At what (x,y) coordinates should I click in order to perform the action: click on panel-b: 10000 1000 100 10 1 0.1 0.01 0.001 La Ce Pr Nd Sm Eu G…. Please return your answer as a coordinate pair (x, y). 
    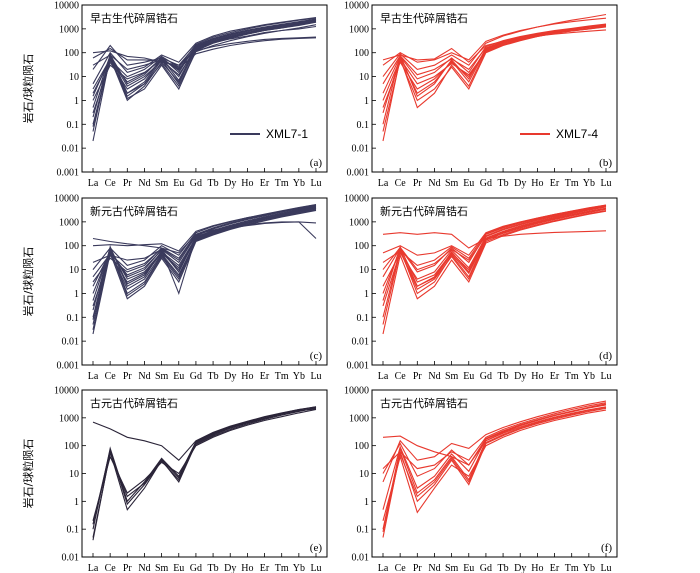
    Looking at the image, I should click on (481, 95).